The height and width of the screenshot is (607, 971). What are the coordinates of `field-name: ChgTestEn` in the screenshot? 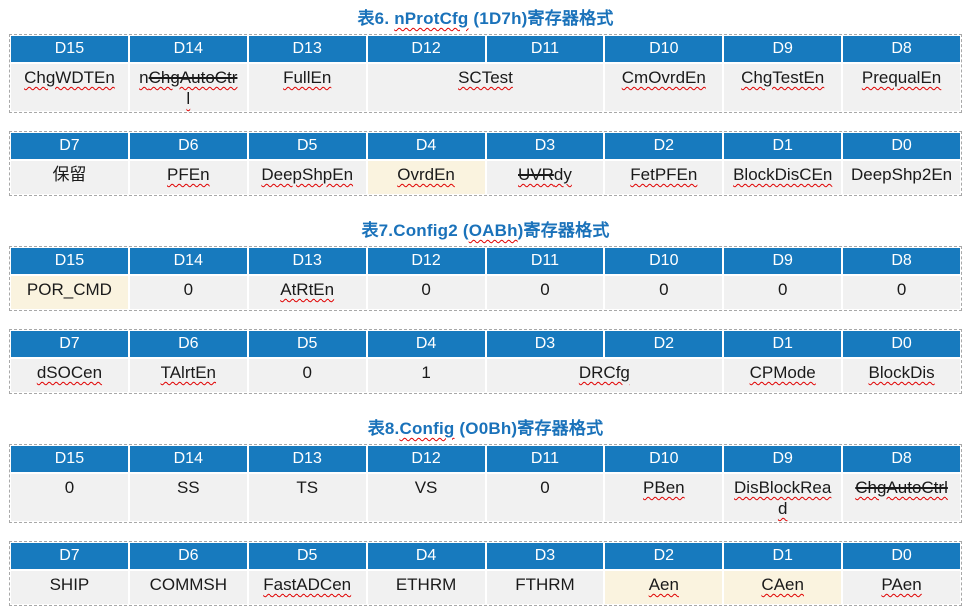 It's located at (783, 77).